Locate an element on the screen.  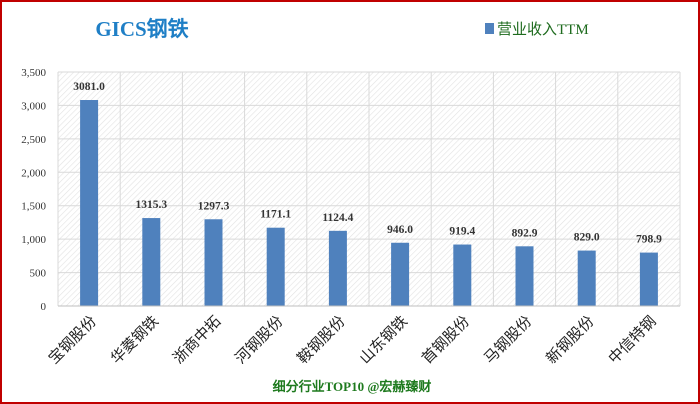
legend-swatch is located at coordinates (489, 28).